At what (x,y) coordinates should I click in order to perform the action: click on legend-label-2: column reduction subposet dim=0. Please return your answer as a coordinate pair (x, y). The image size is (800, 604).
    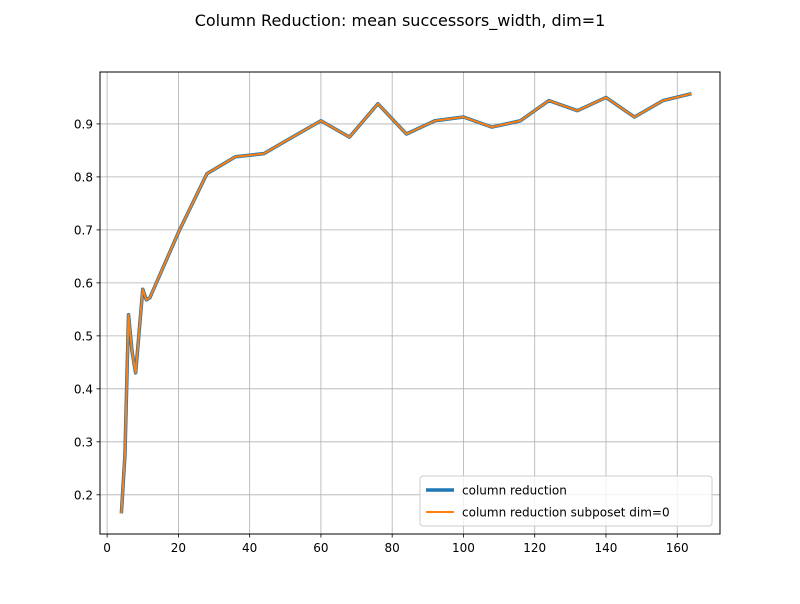
    Looking at the image, I should click on (566, 513).